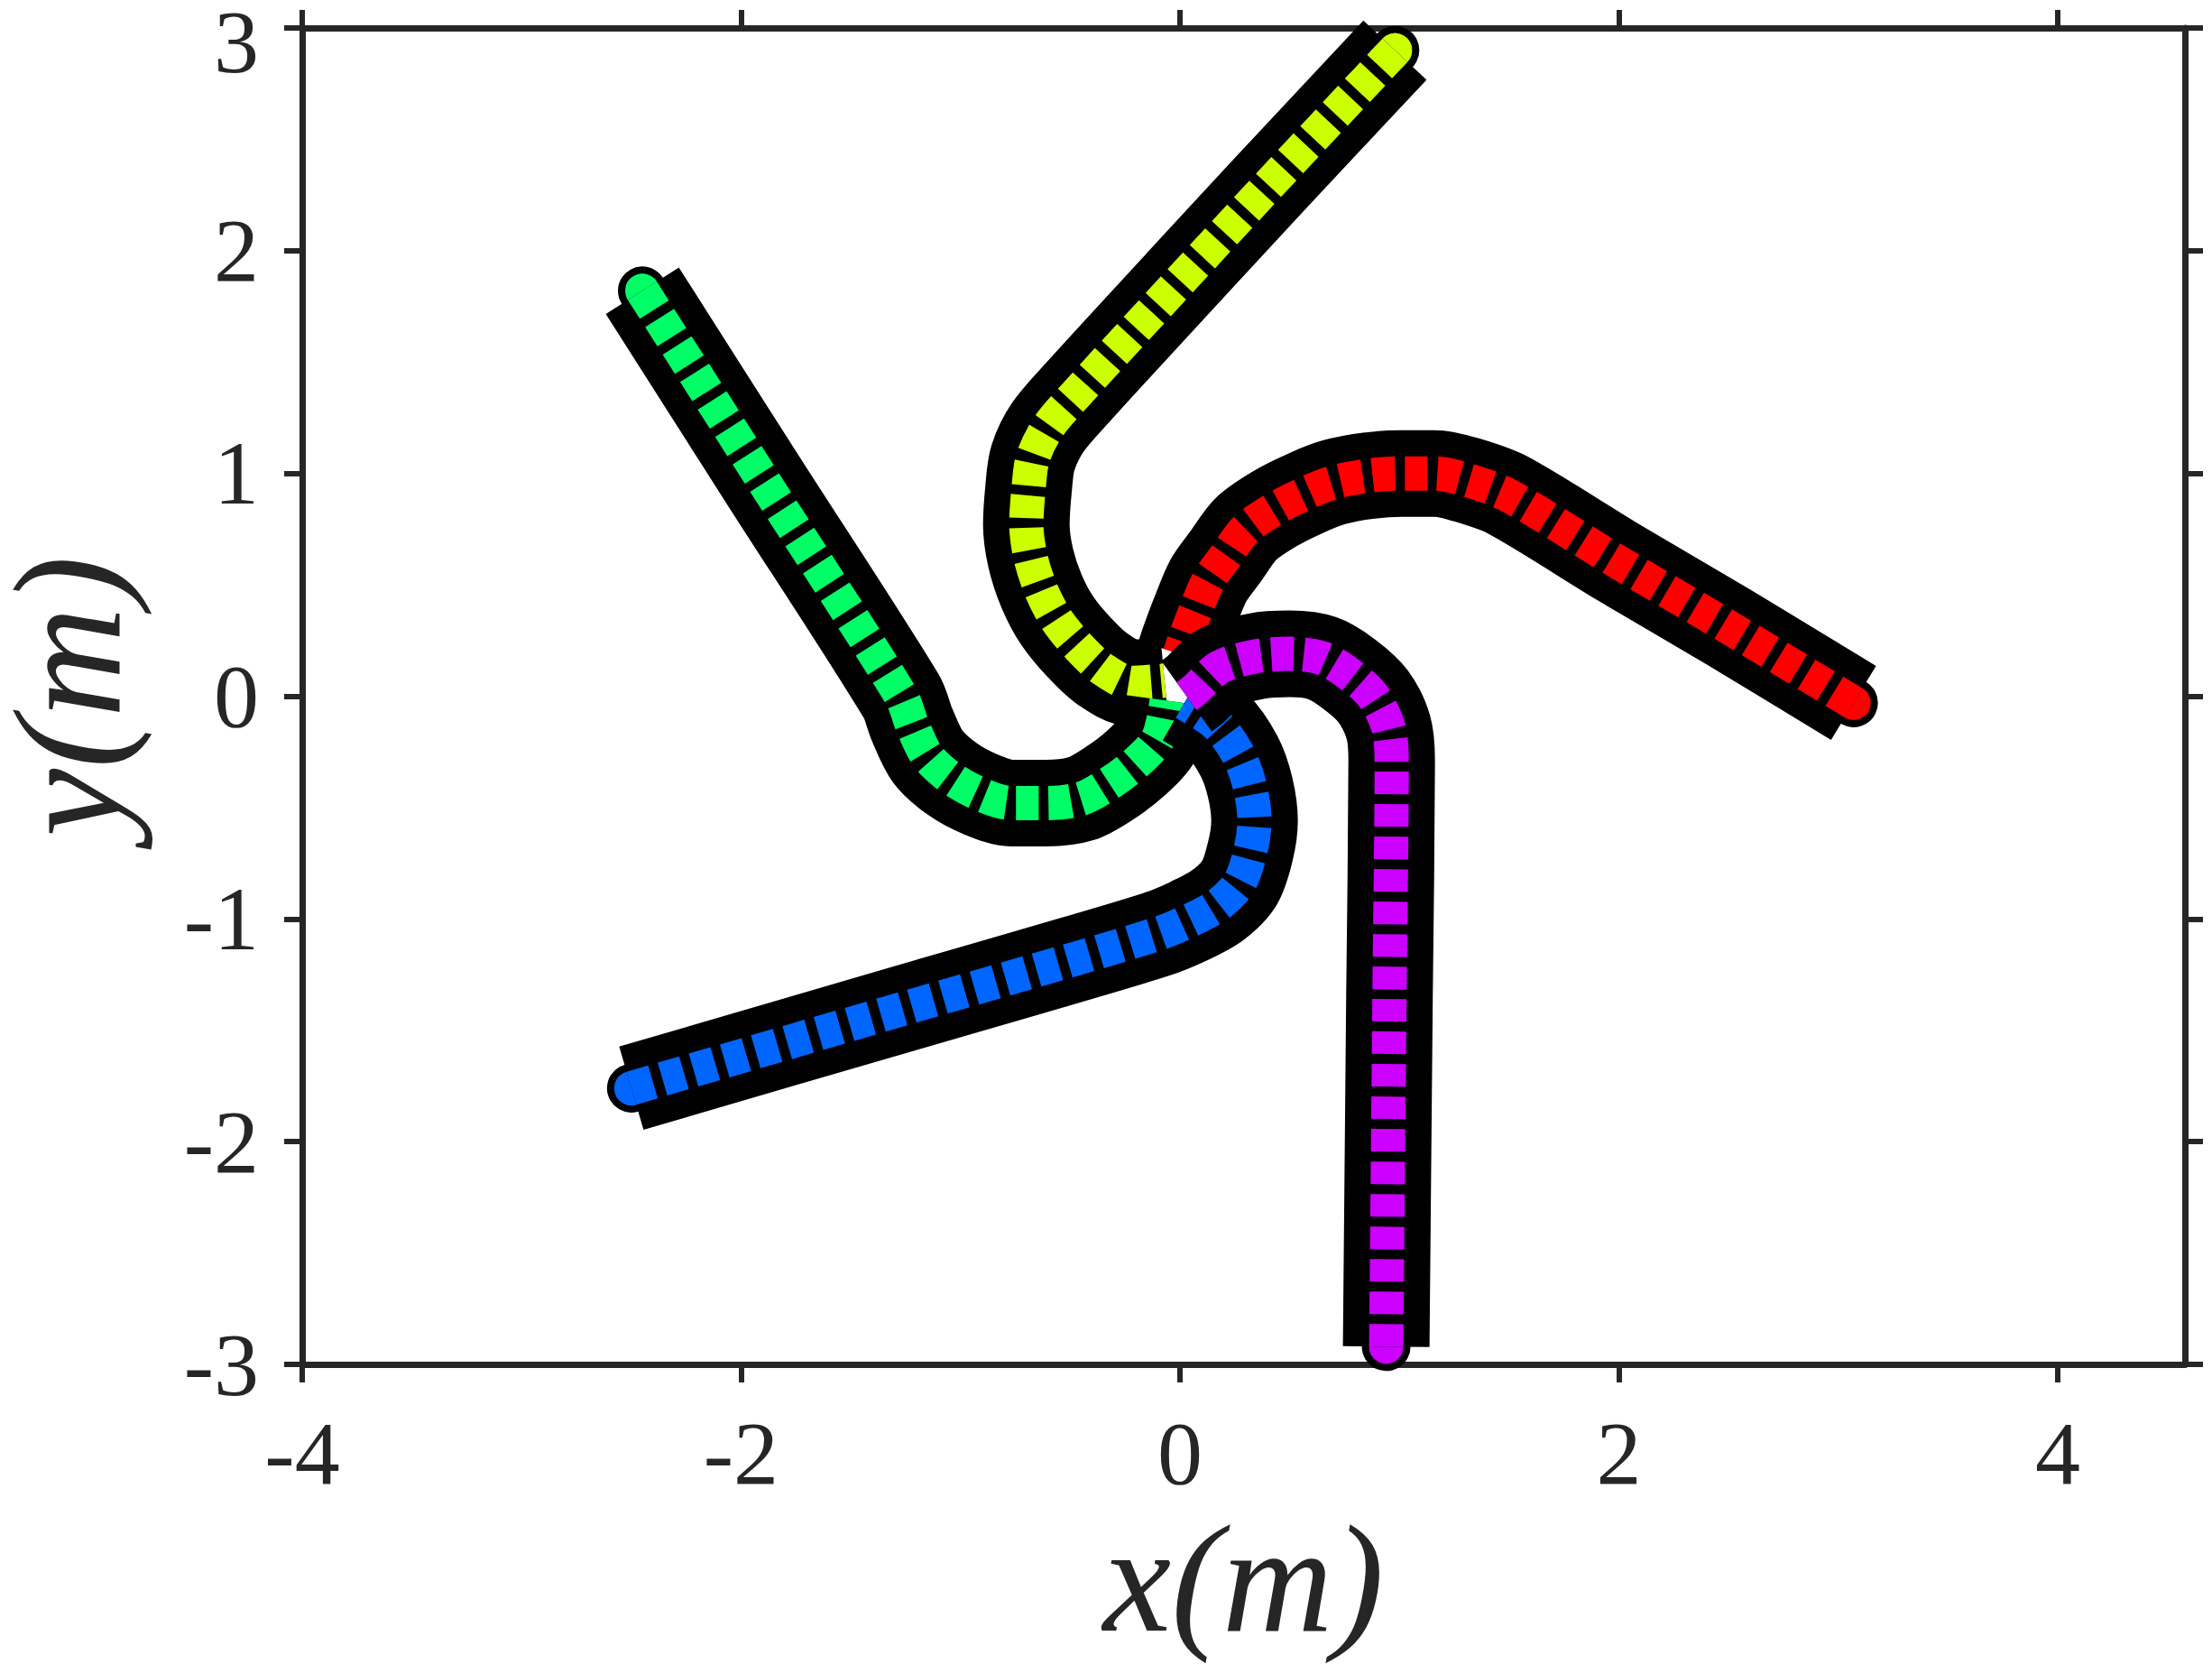  What do you see at coordinates (221, 1141) in the screenshot?
I see `y-tick-label: -2` at bounding box center [221, 1141].